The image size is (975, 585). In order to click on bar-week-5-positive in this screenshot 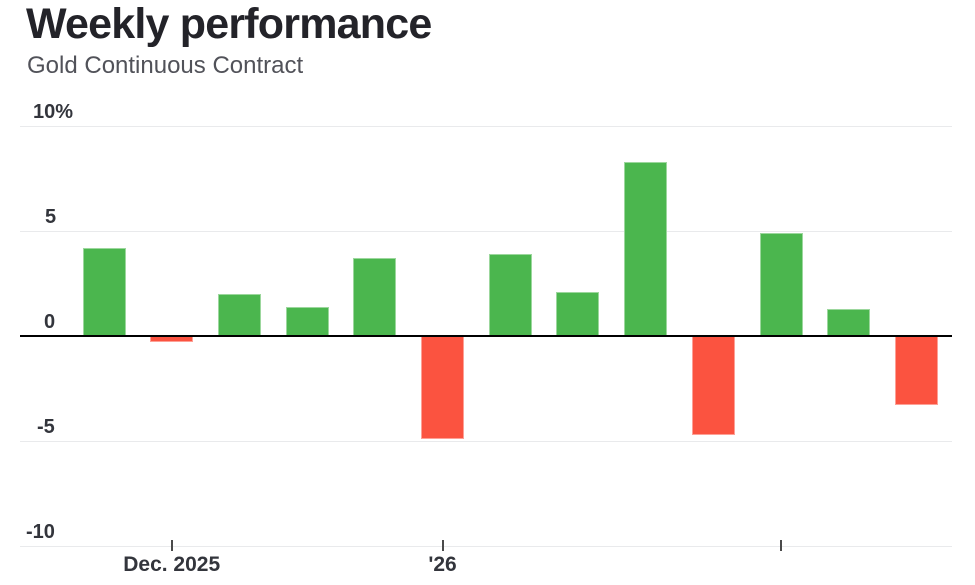, I will do `click(375, 297)`.